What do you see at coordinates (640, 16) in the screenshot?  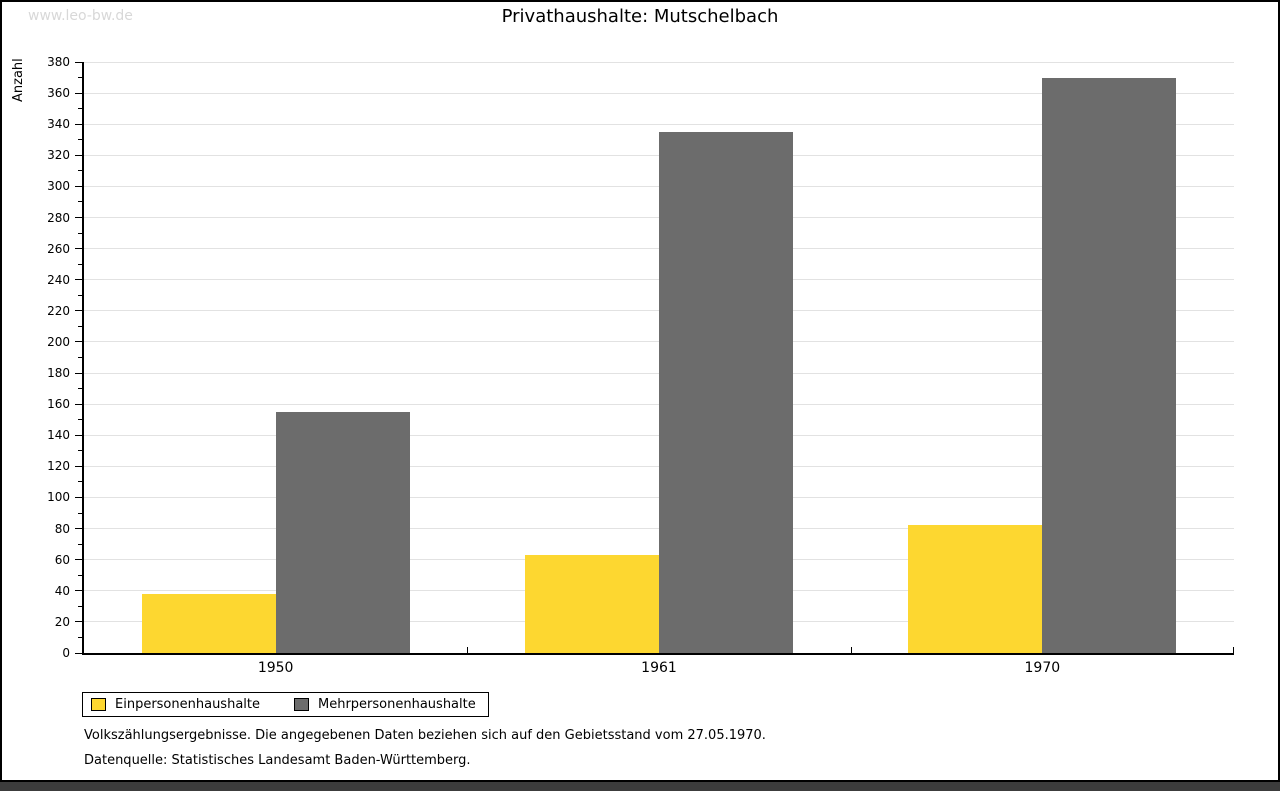 I see `chart-title: Privathaushalte: Mutschelbach` at bounding box center [640, 16].